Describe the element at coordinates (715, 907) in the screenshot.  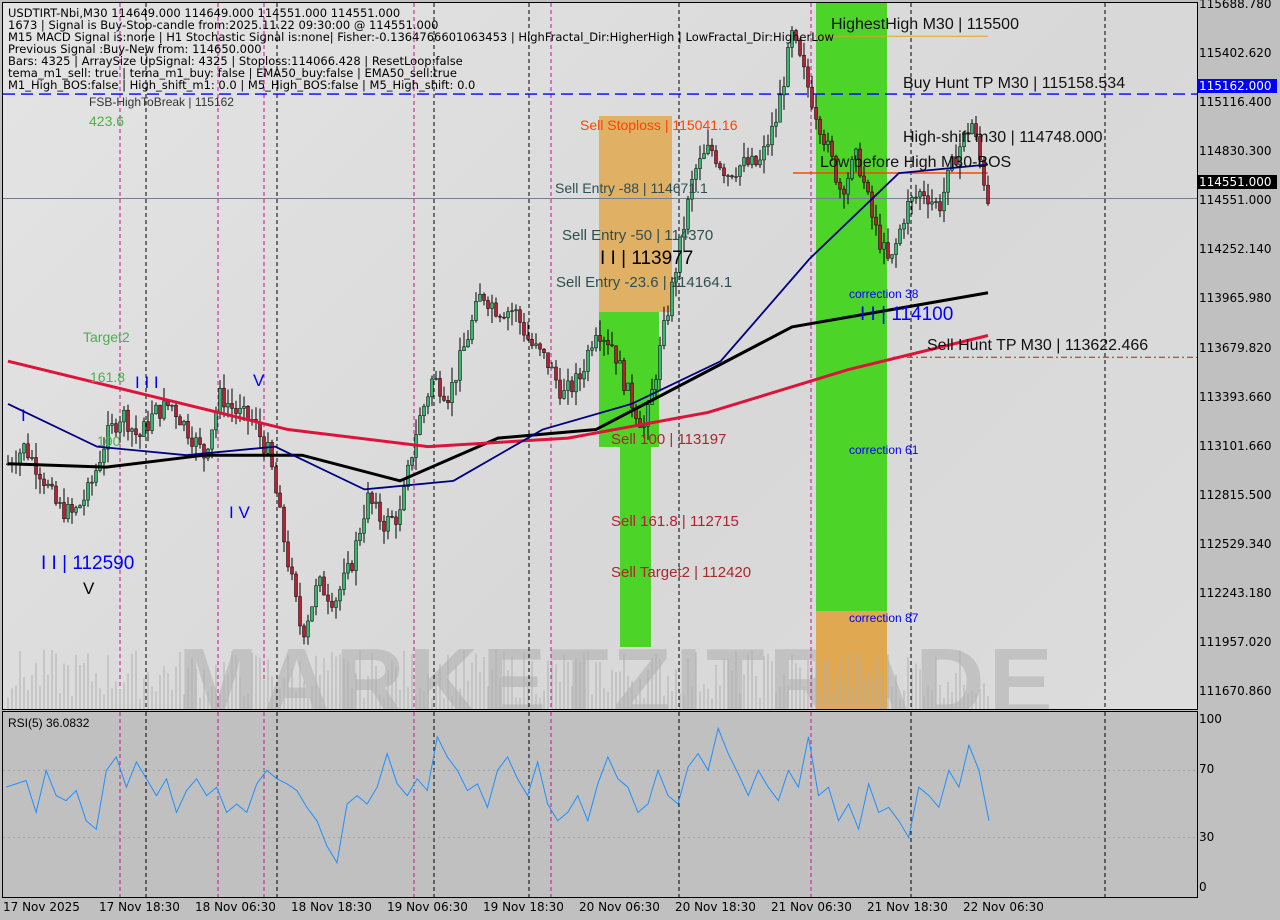
I see `time-tick-label: 20 Nov 18:30` at that location.